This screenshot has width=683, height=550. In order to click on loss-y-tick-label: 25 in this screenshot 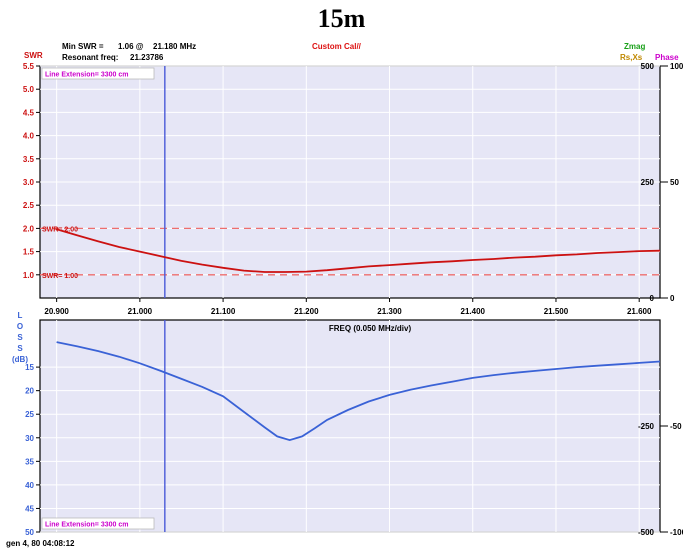, I will do `click(29, 414)`.